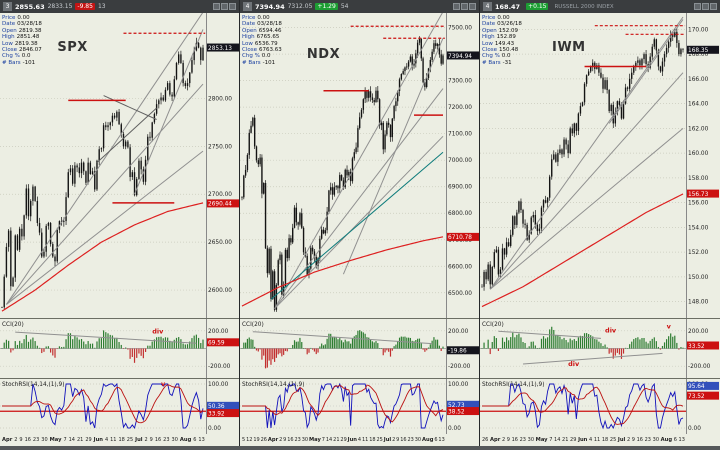 This screenshot has width=720, height=450. I want to click on cci-svg: 200.00 -200.00 div div v 33.52 CCI(20), so click(599, 348).